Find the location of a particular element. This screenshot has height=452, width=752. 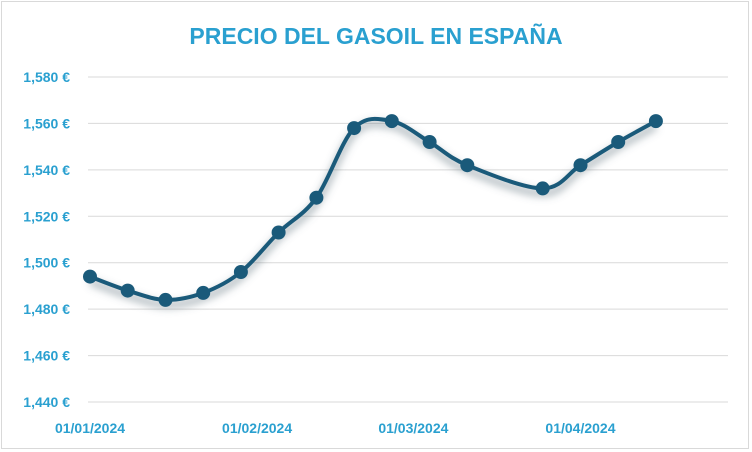

y-tick-label: 1,460 € is located at coordinates (46, 356).